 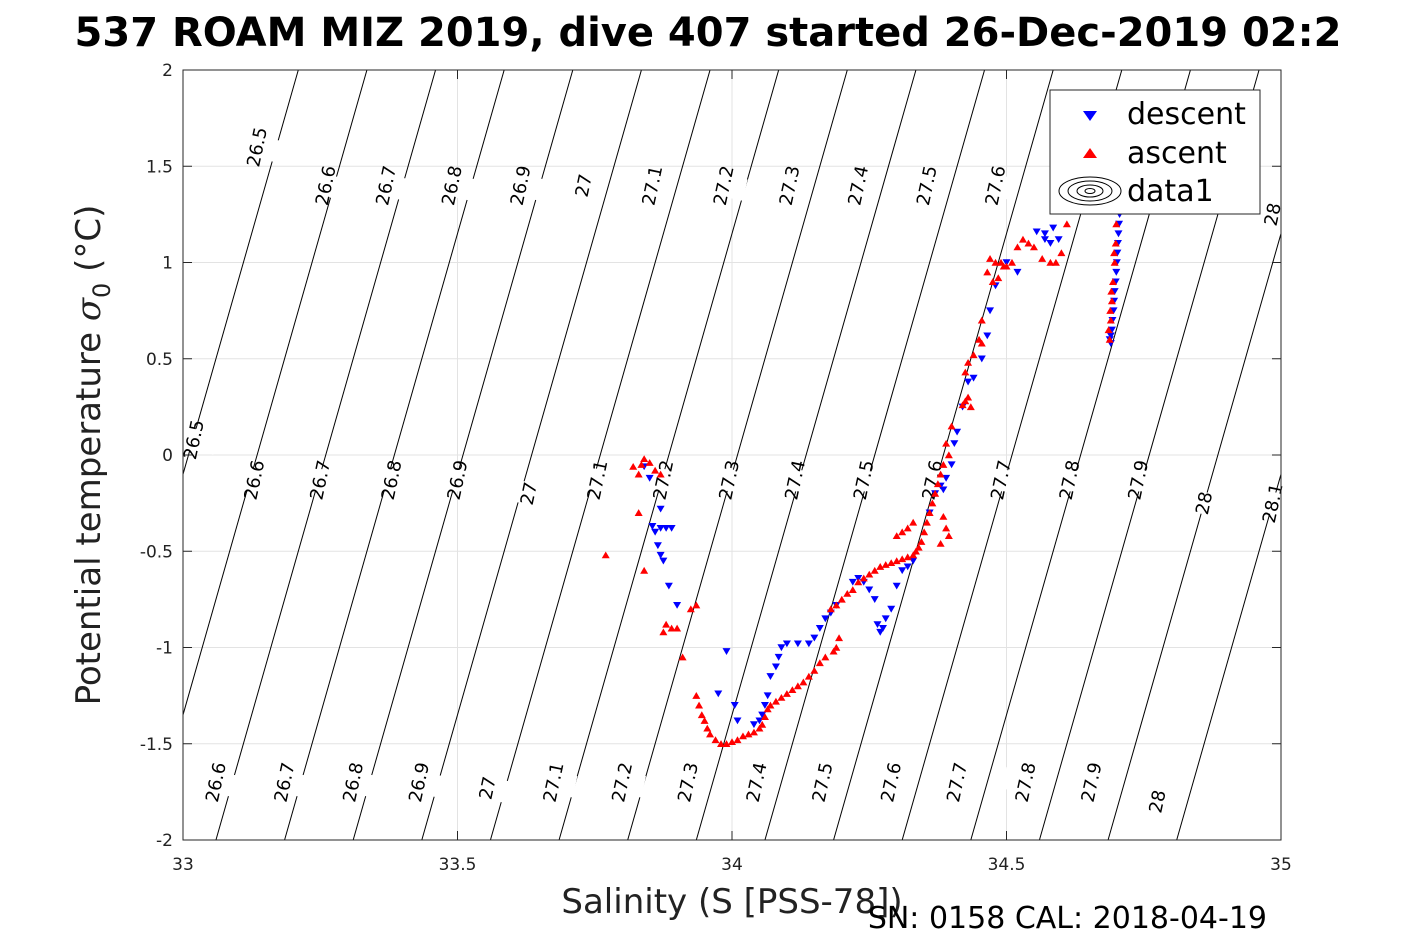 I want to click on calibration-footer: SN: 0158 CAL: 2018-04-19, so click(x=1067, y=918).